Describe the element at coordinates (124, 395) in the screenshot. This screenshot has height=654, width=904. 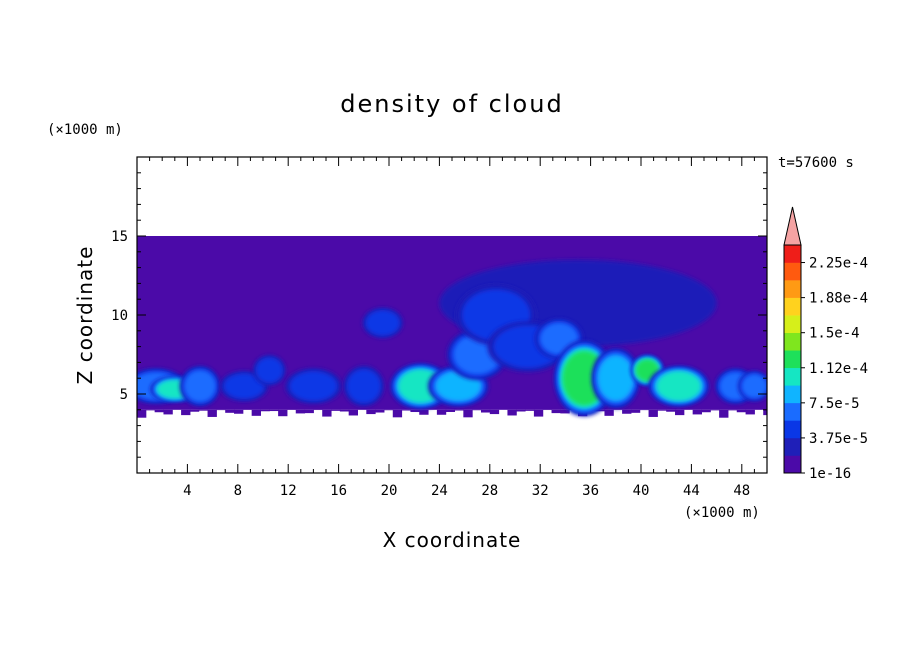
I see `y-tick-label: 5` at that location.